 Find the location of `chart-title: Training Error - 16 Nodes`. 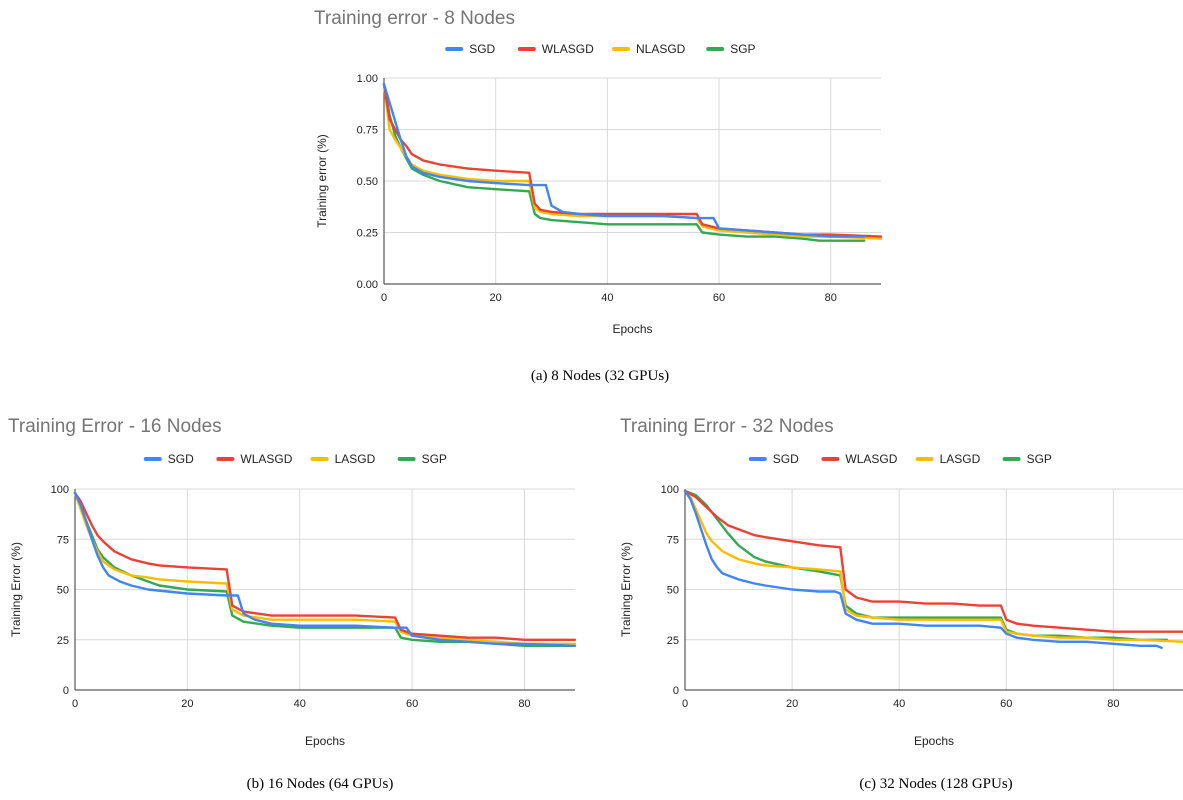

chart-title: Training Error - 16 Nodes is located at coordinates (115, 426).